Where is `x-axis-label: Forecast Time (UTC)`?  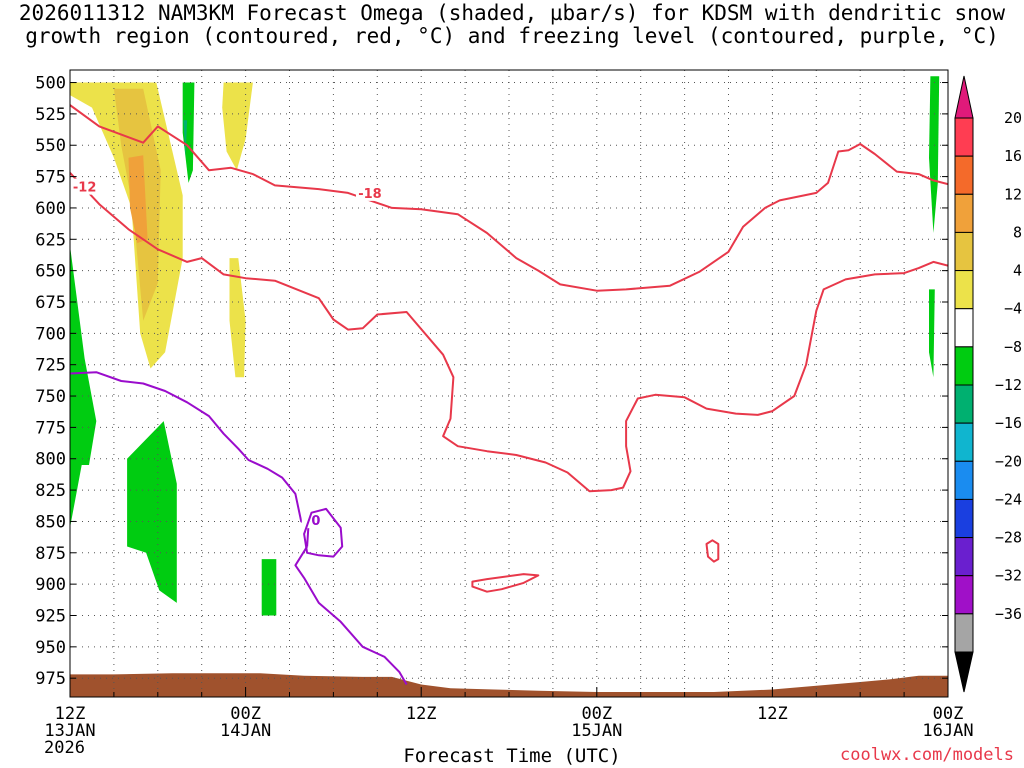 x-axis-label: Forecast Time (UTC) is located at coordinates (512, 756).